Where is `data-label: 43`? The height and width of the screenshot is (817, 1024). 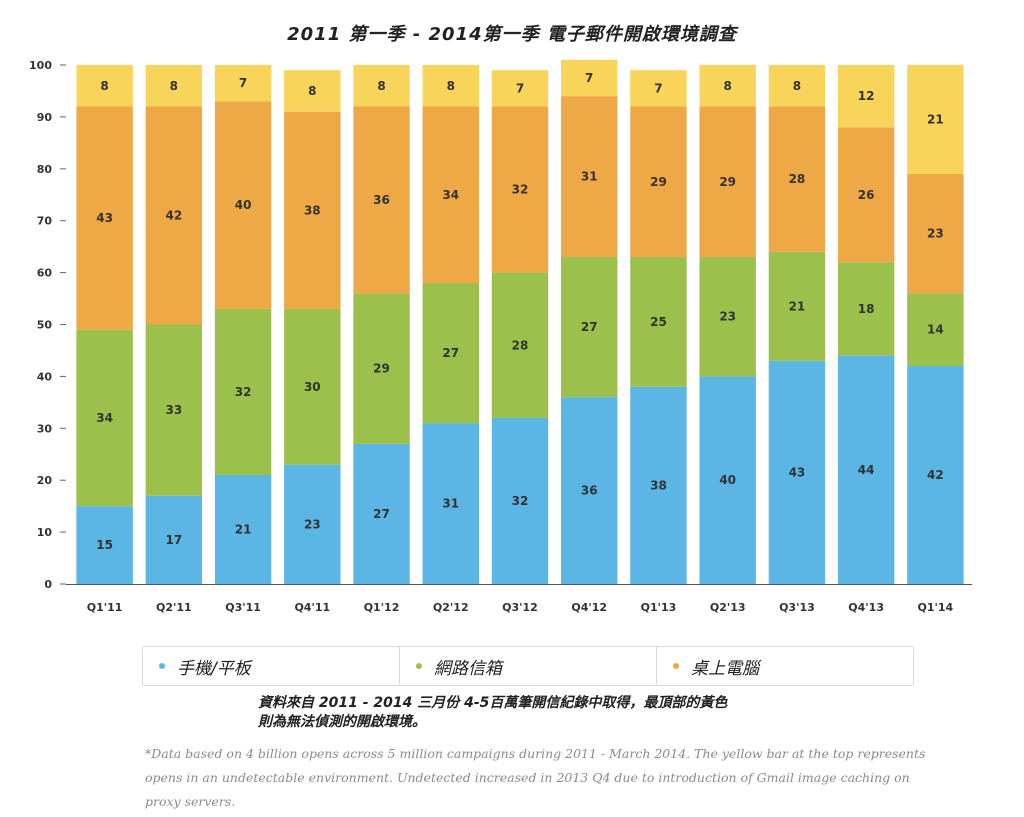 data-label: 43 is located at coordinates (797, 472).